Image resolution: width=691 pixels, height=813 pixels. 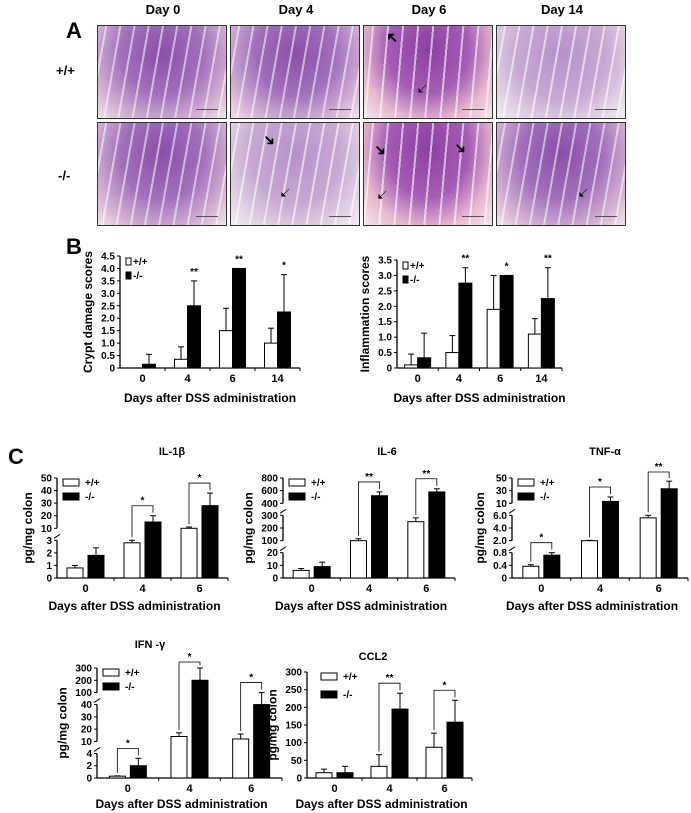 I want to click on column-label-day0: Day 0, so click(x=163, y=9).